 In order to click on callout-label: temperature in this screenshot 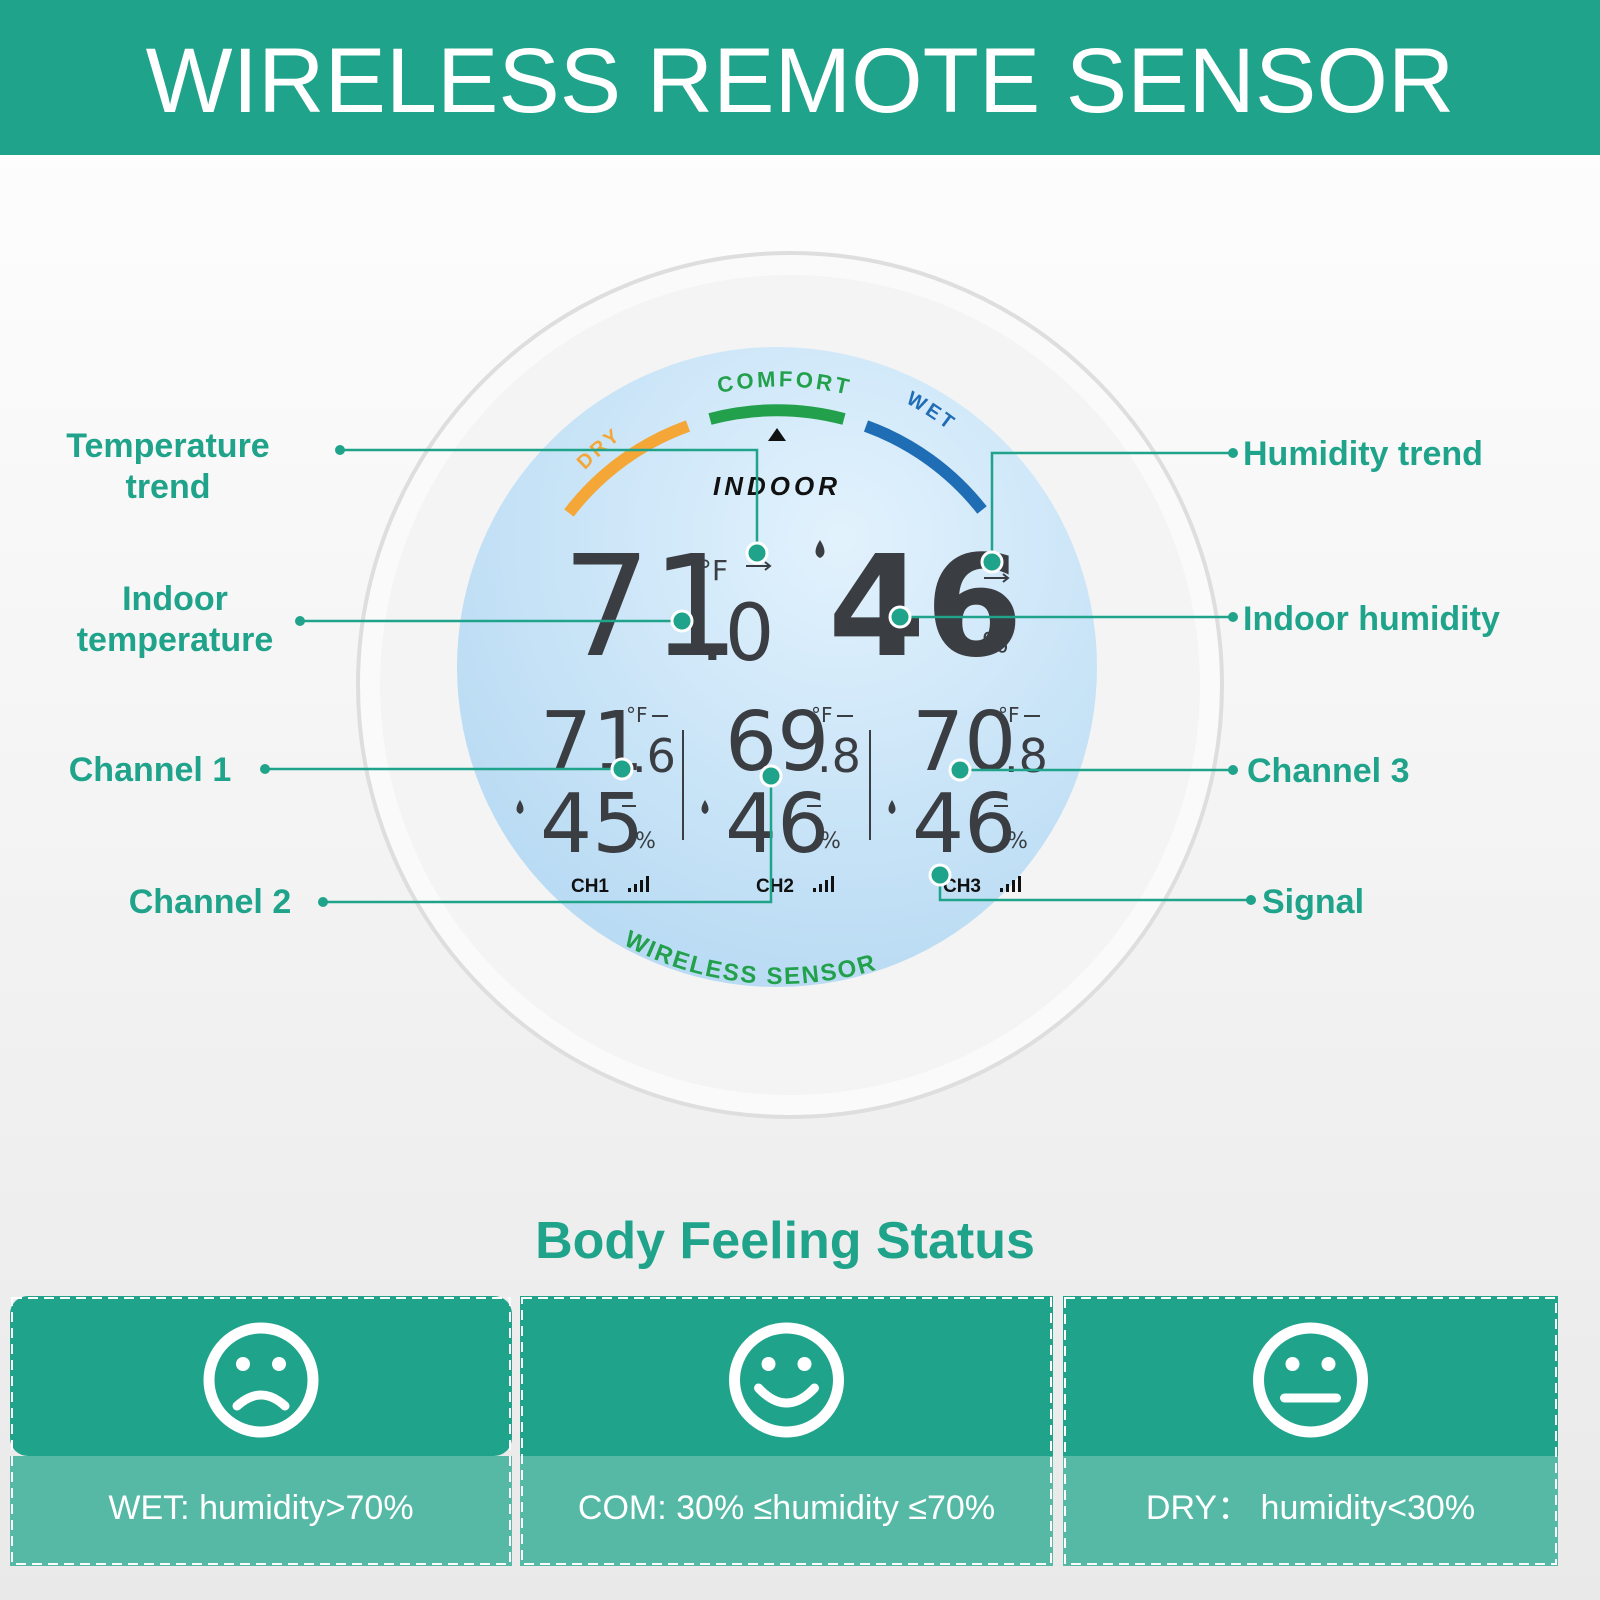, I will do `click(175, 640)`.